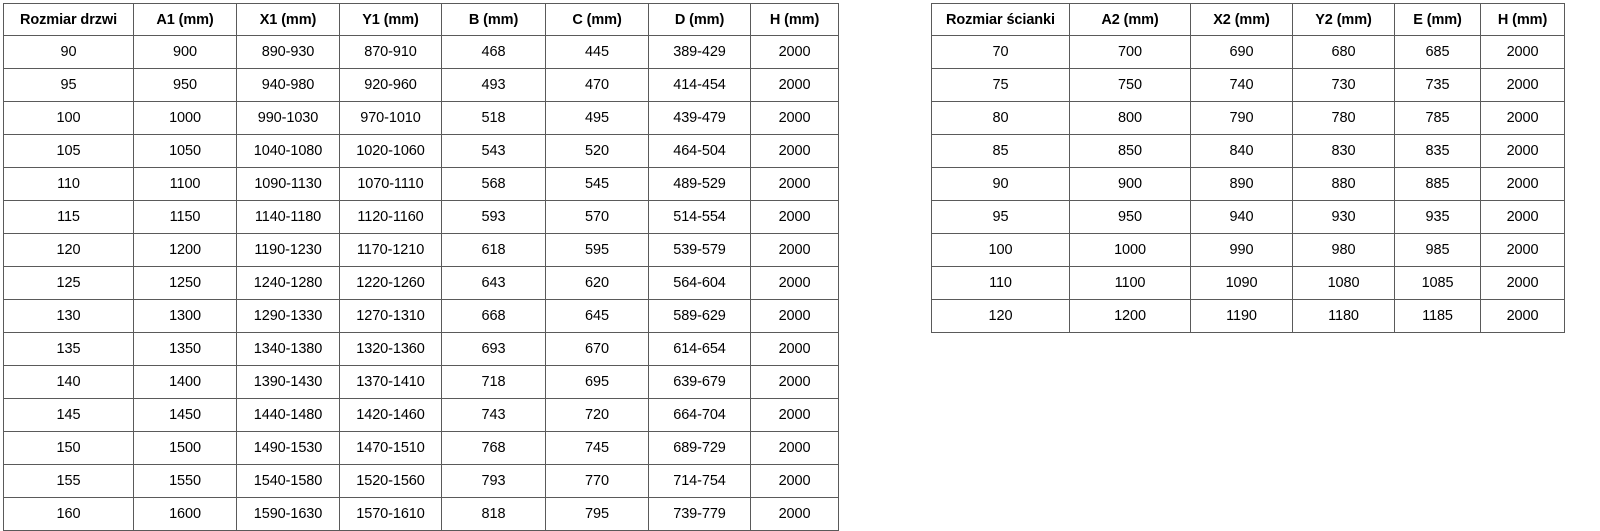  Describe the element at coordinates (185, 349) in the screenshot. I see `table-cell: 1350` at that location.